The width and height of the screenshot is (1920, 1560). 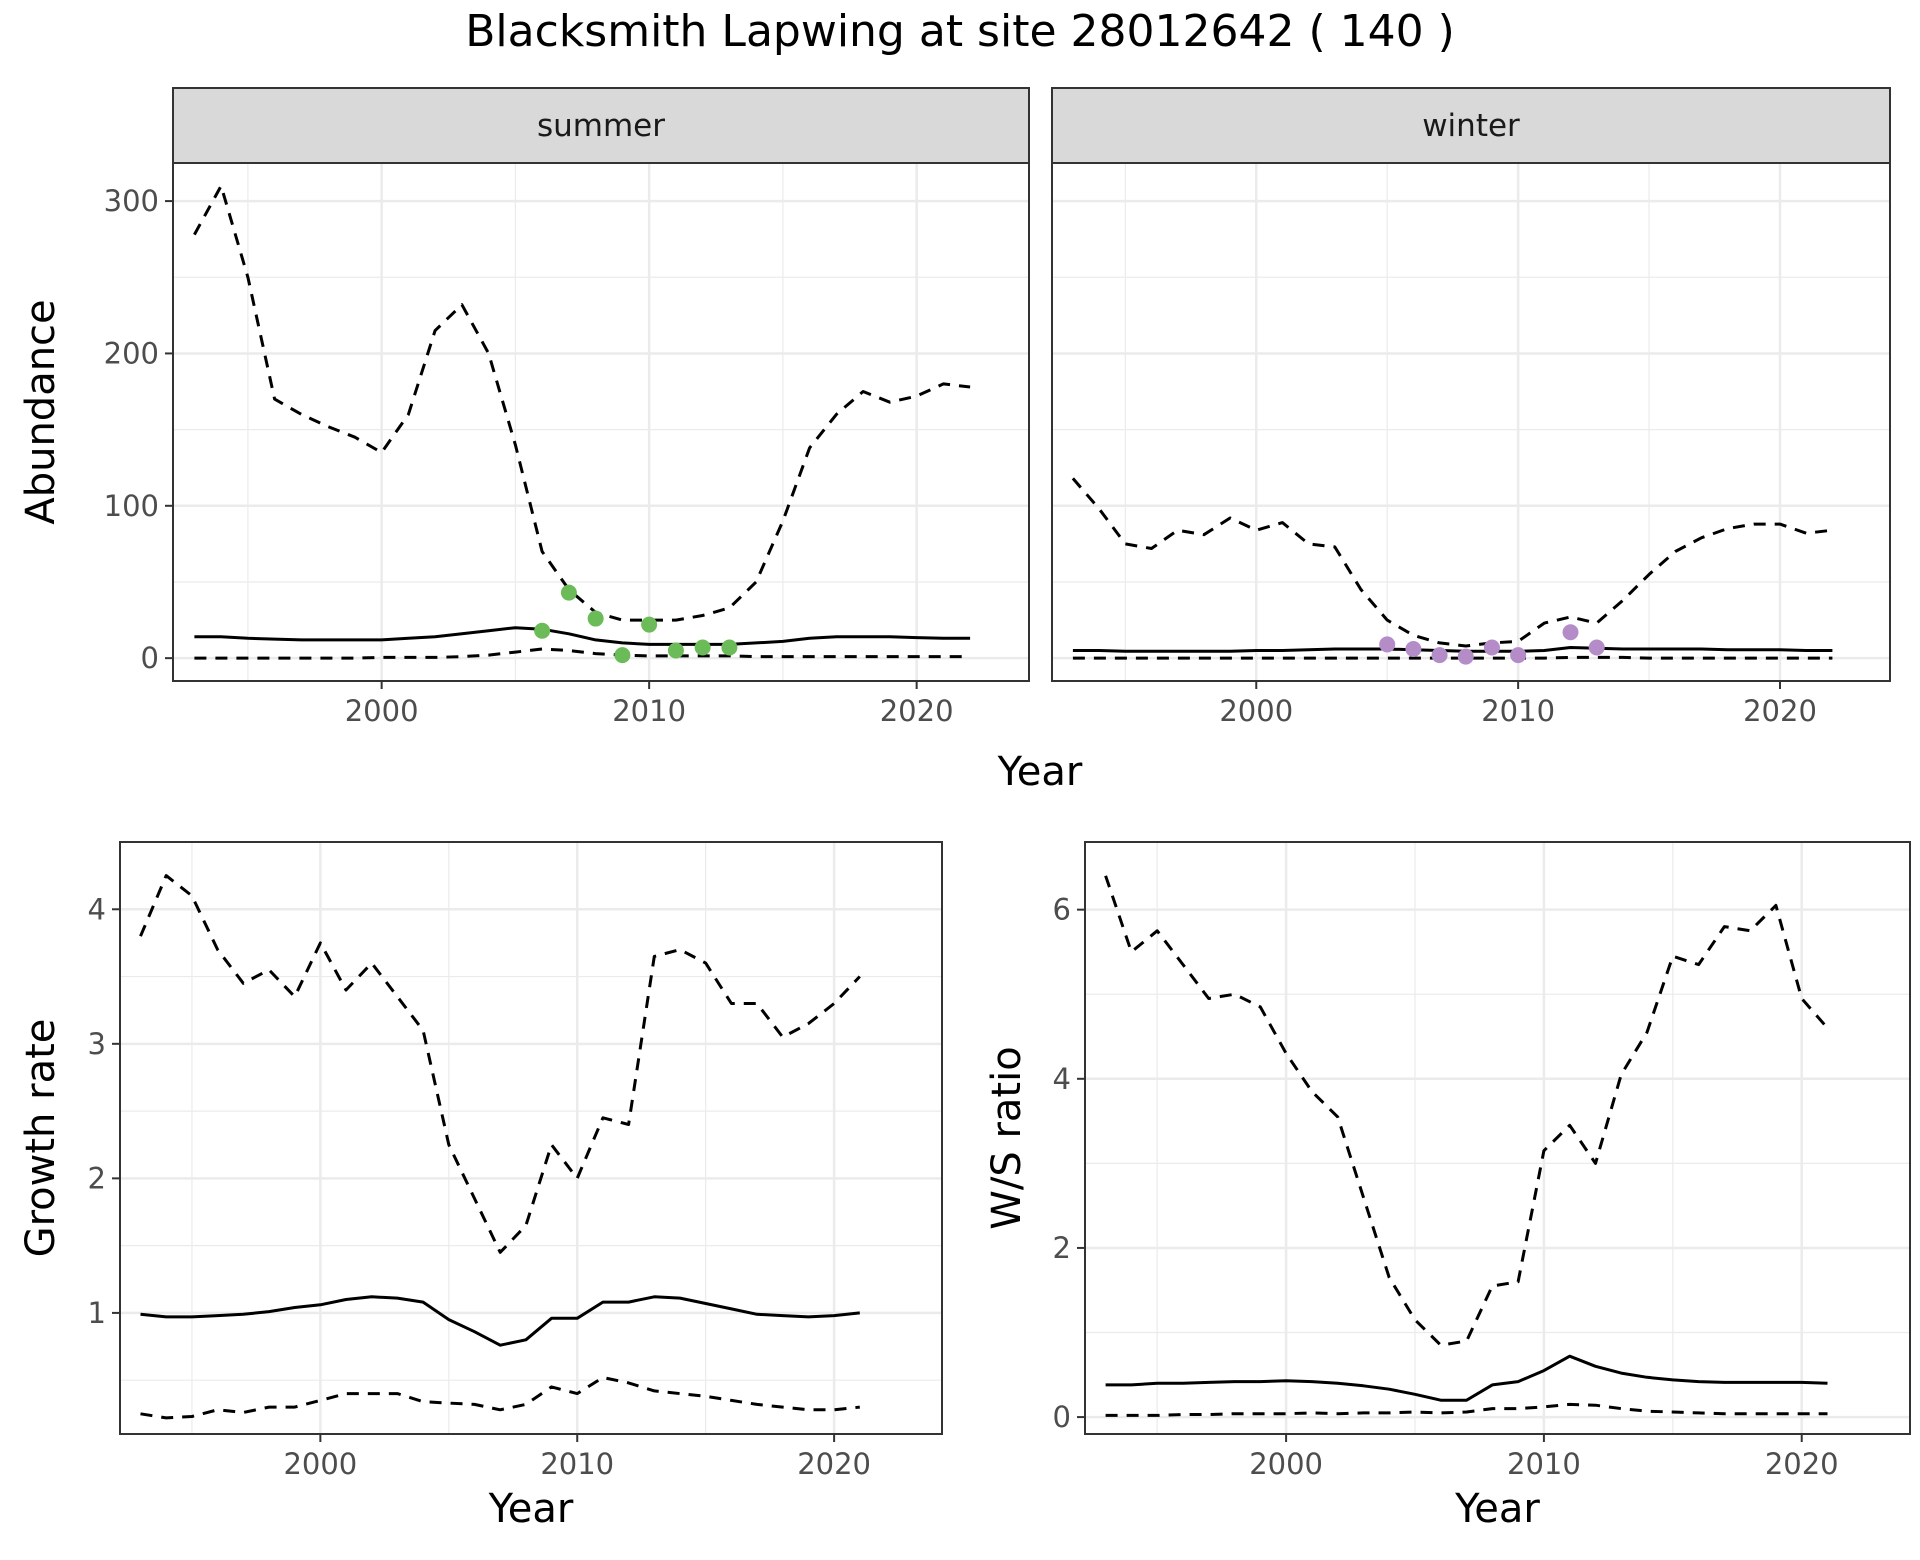 What do you see at coordinates (131, 506) in the screenshot?
I see `y-tick-label: 100` at bounding box center [131, 506].